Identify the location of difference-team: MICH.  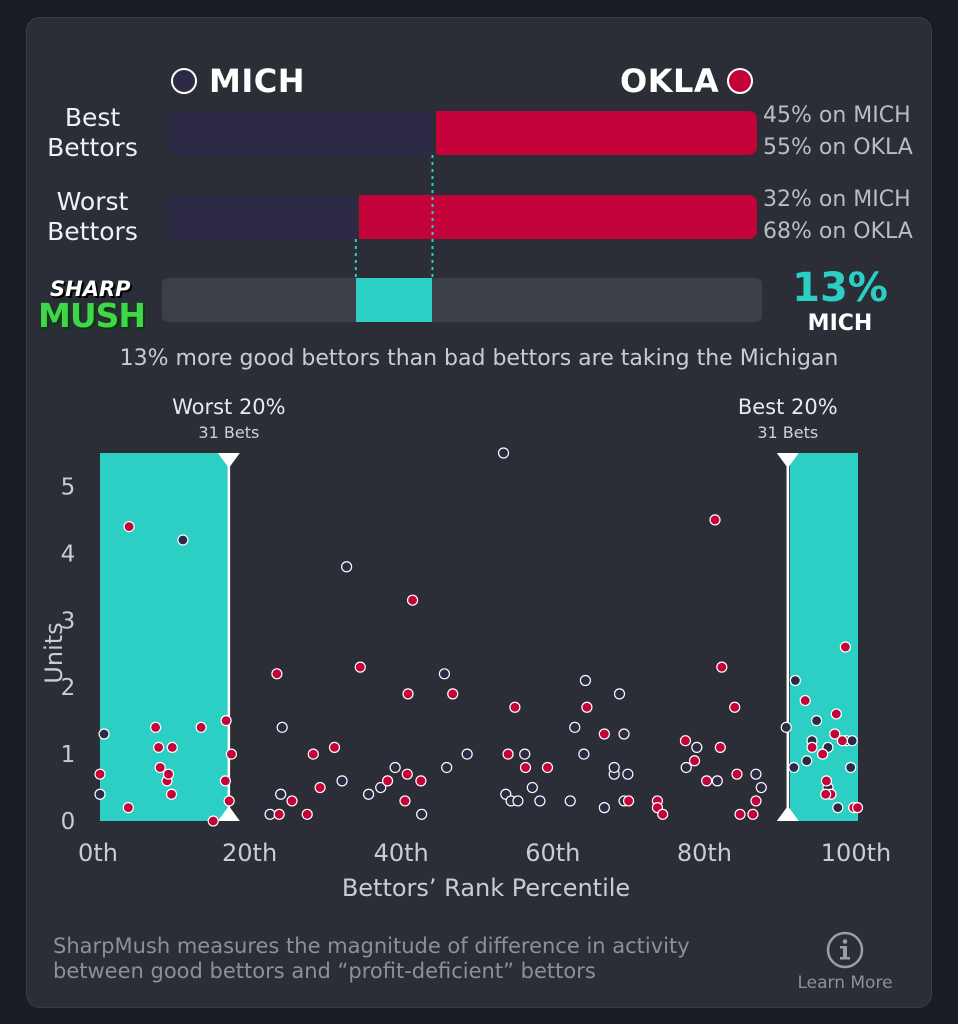
(840, 323).